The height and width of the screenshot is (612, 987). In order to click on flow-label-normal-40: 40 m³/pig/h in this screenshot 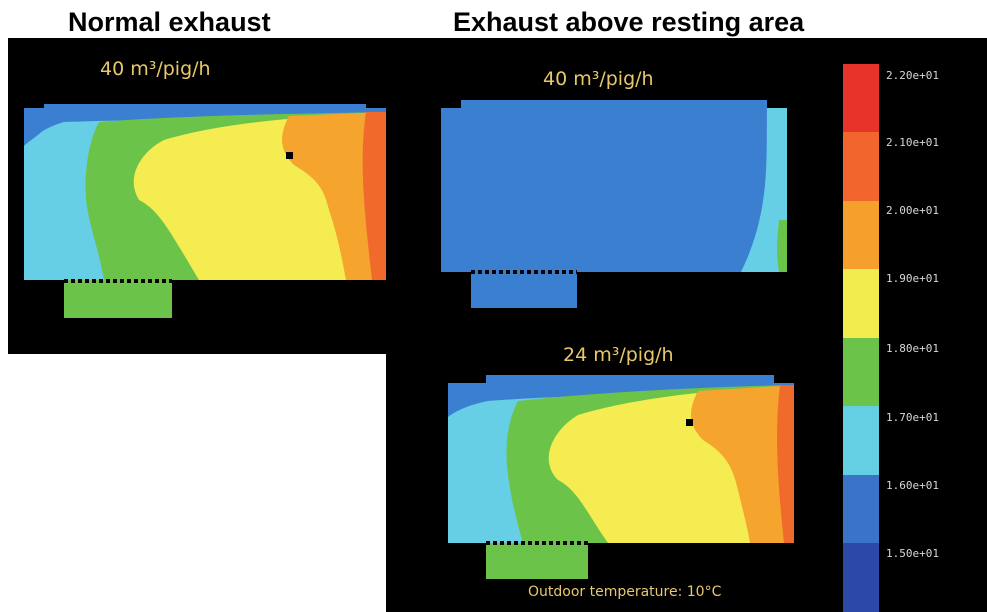, I will do `click(155, 69)`.